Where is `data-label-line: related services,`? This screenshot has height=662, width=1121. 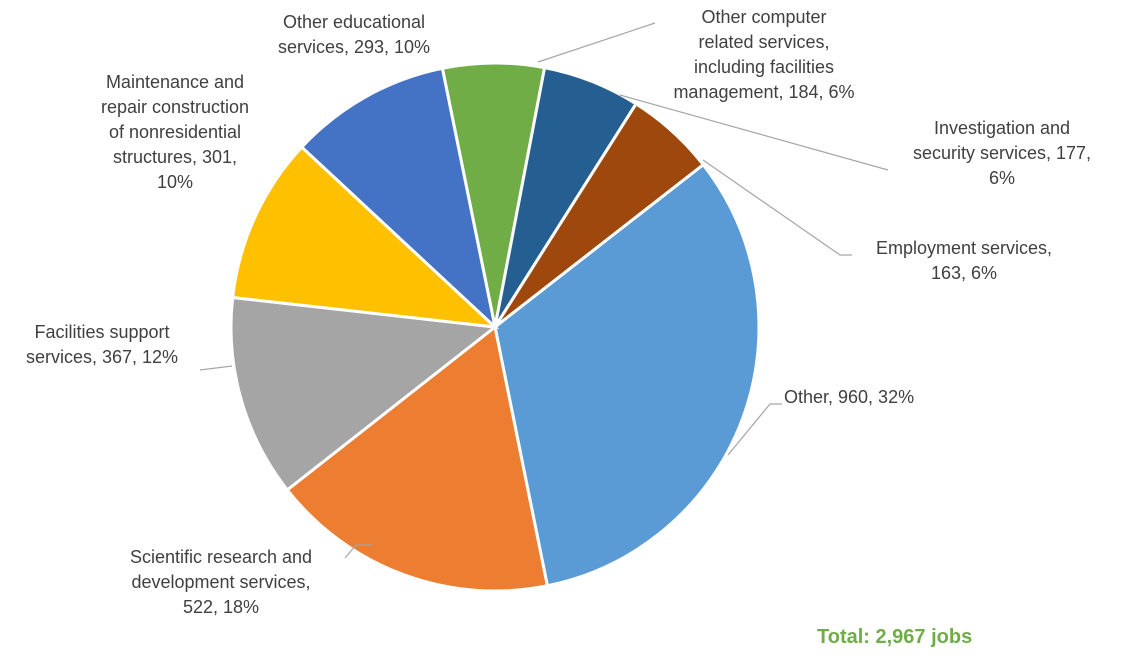 data-label-line: related services, is located at coordinates (764, 42).